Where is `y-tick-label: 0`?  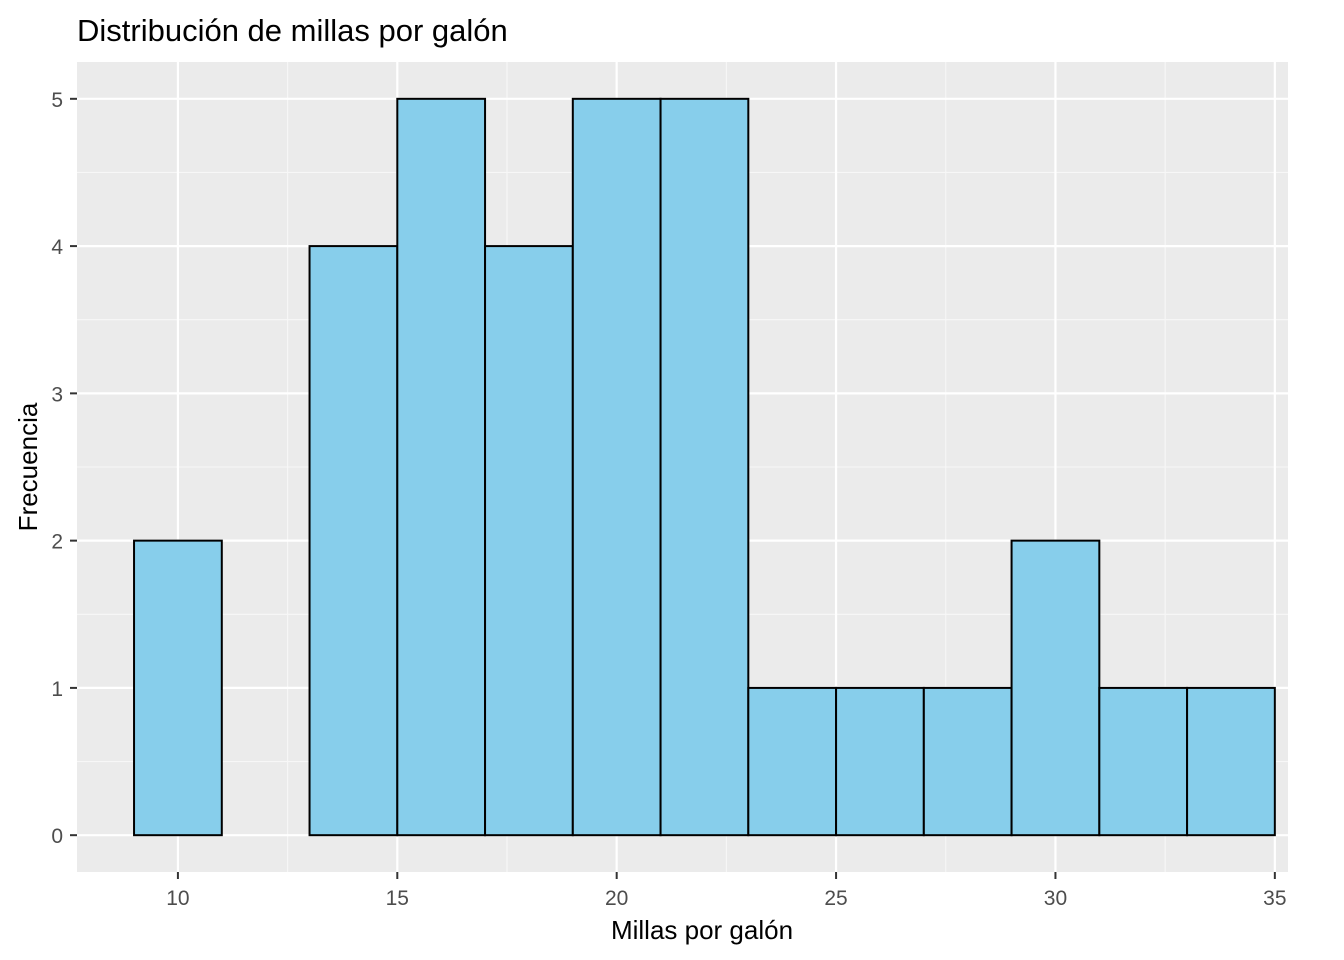
y-tick-label: 0 is located at coordinates (57, 836).